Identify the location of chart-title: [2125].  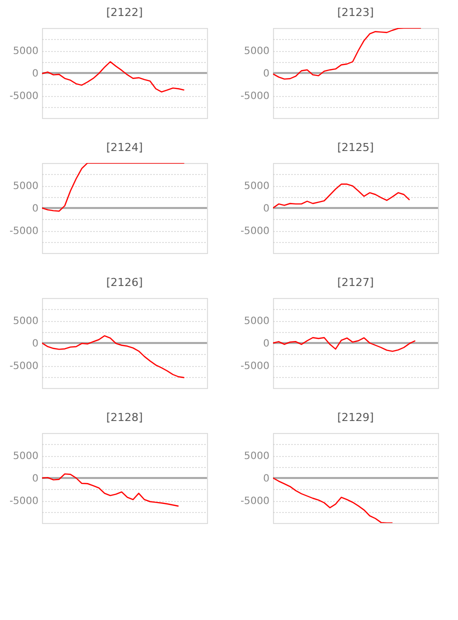
(355, 147).